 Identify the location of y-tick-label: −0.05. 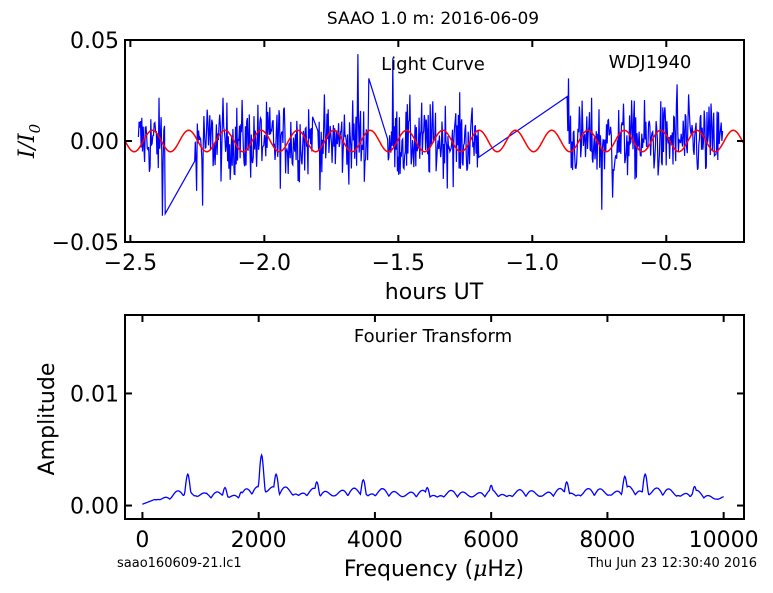
(85, 243).